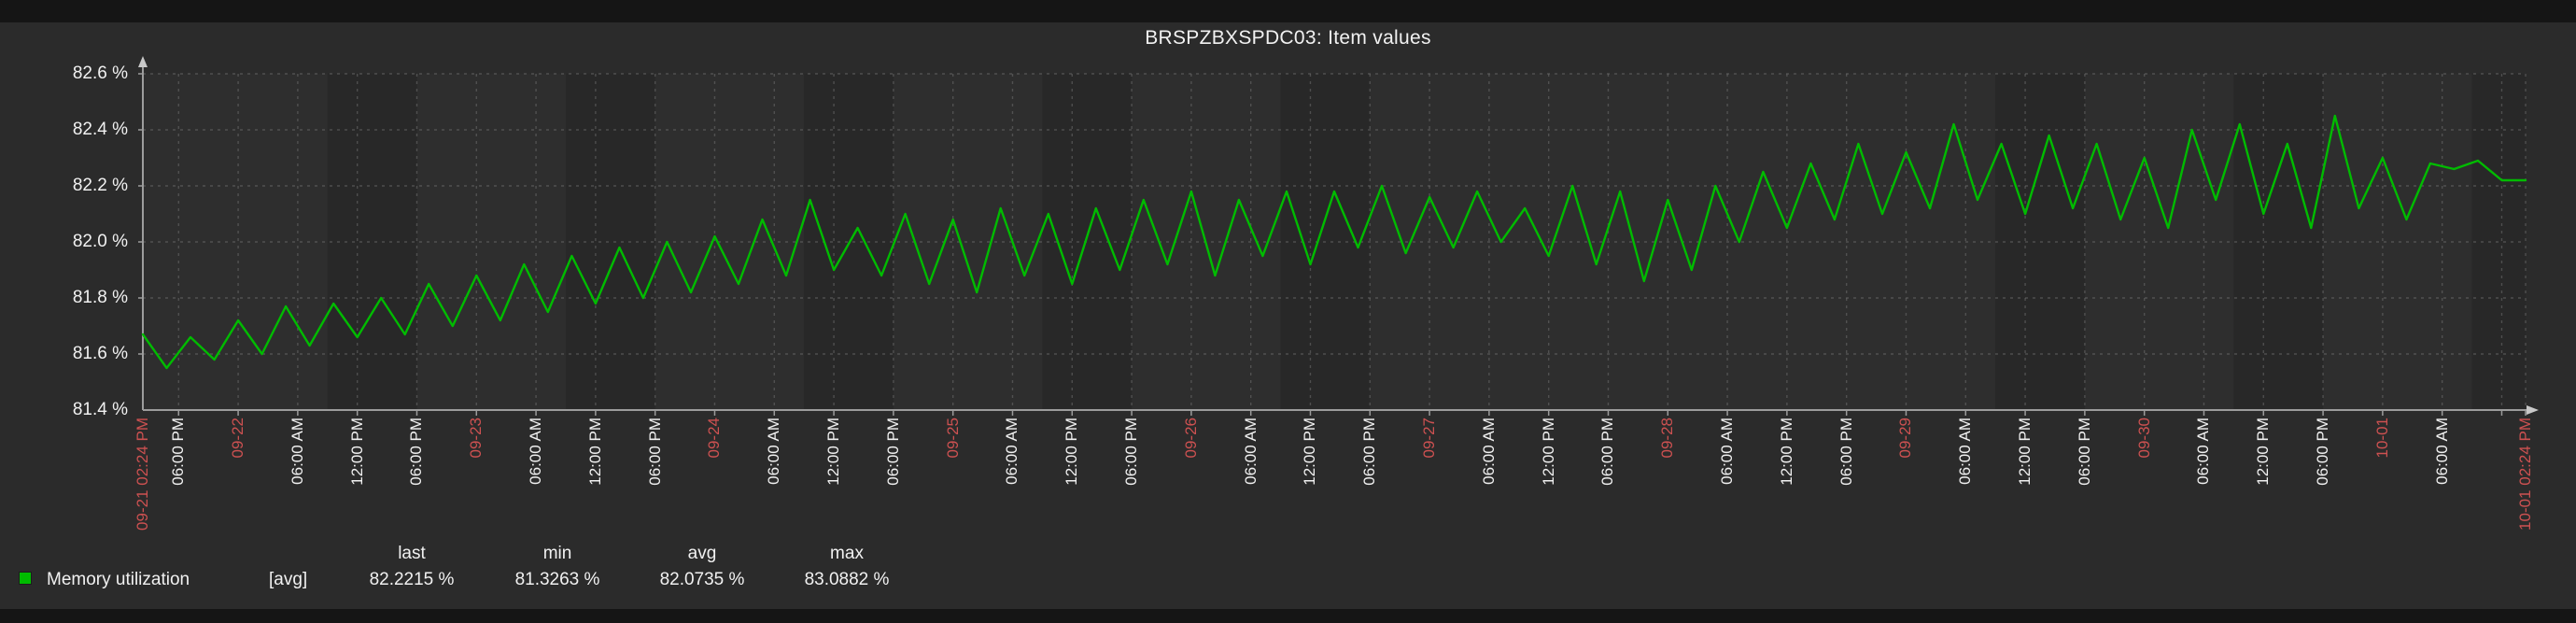 The width and height of the screenshot is (2576, 623). I want to click on x-tick-label-date: 09-24, so click(714, 438).